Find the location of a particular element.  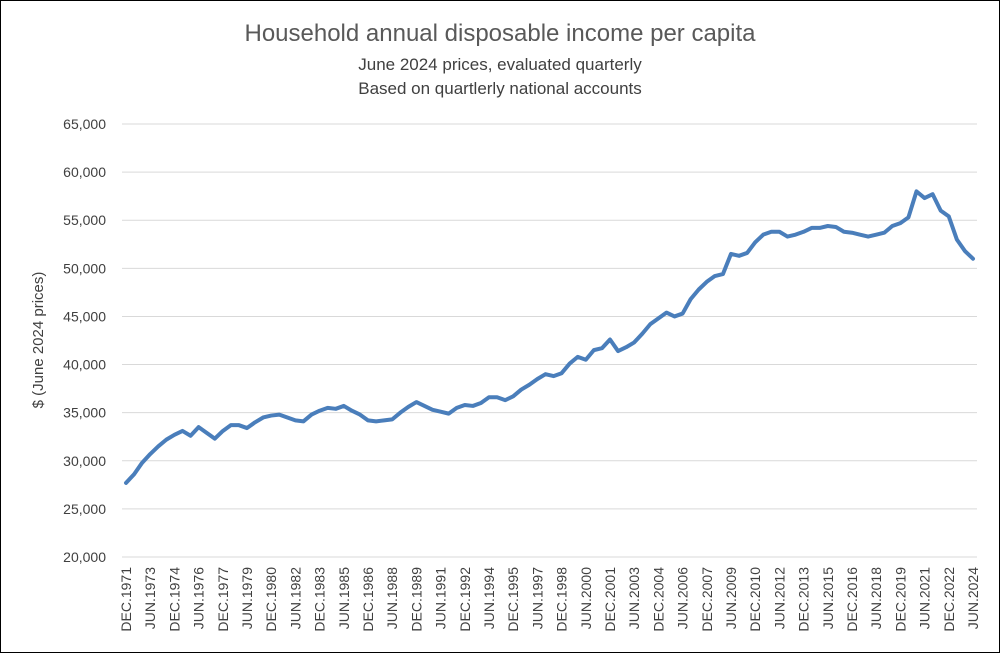

x-tick-label: DEC.1998 is located at coordinates (562, 599).